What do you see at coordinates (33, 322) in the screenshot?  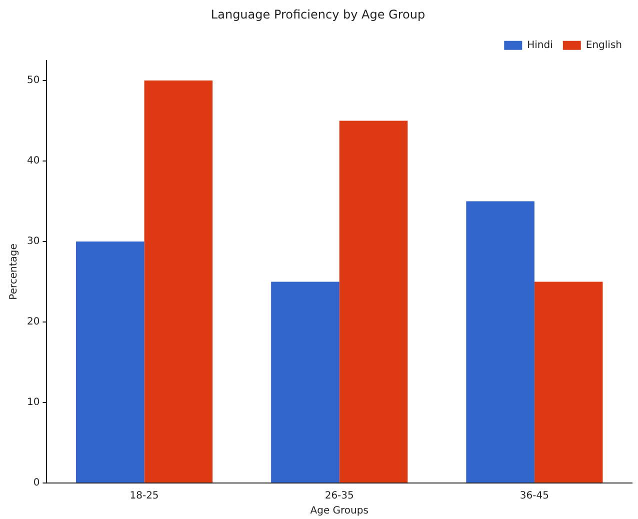 I see `y-tick-label: 20` at bounding box center [33, 322].